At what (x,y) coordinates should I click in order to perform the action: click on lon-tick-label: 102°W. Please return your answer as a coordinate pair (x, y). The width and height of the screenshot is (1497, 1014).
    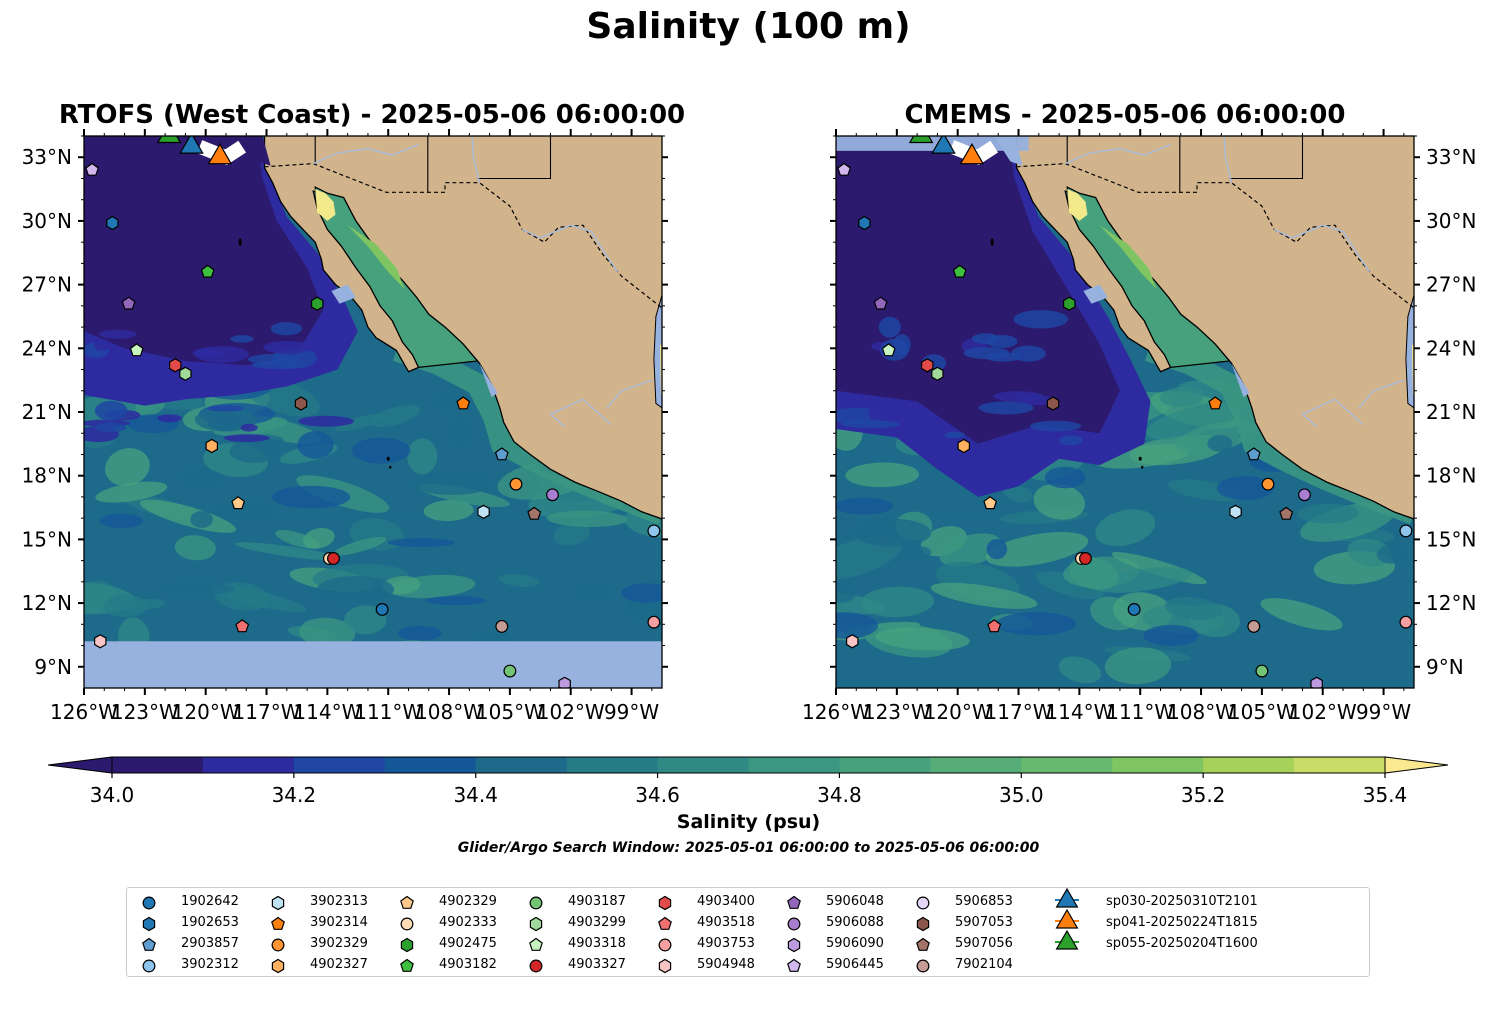
    Looking at the image, I should click on (1323, 712).